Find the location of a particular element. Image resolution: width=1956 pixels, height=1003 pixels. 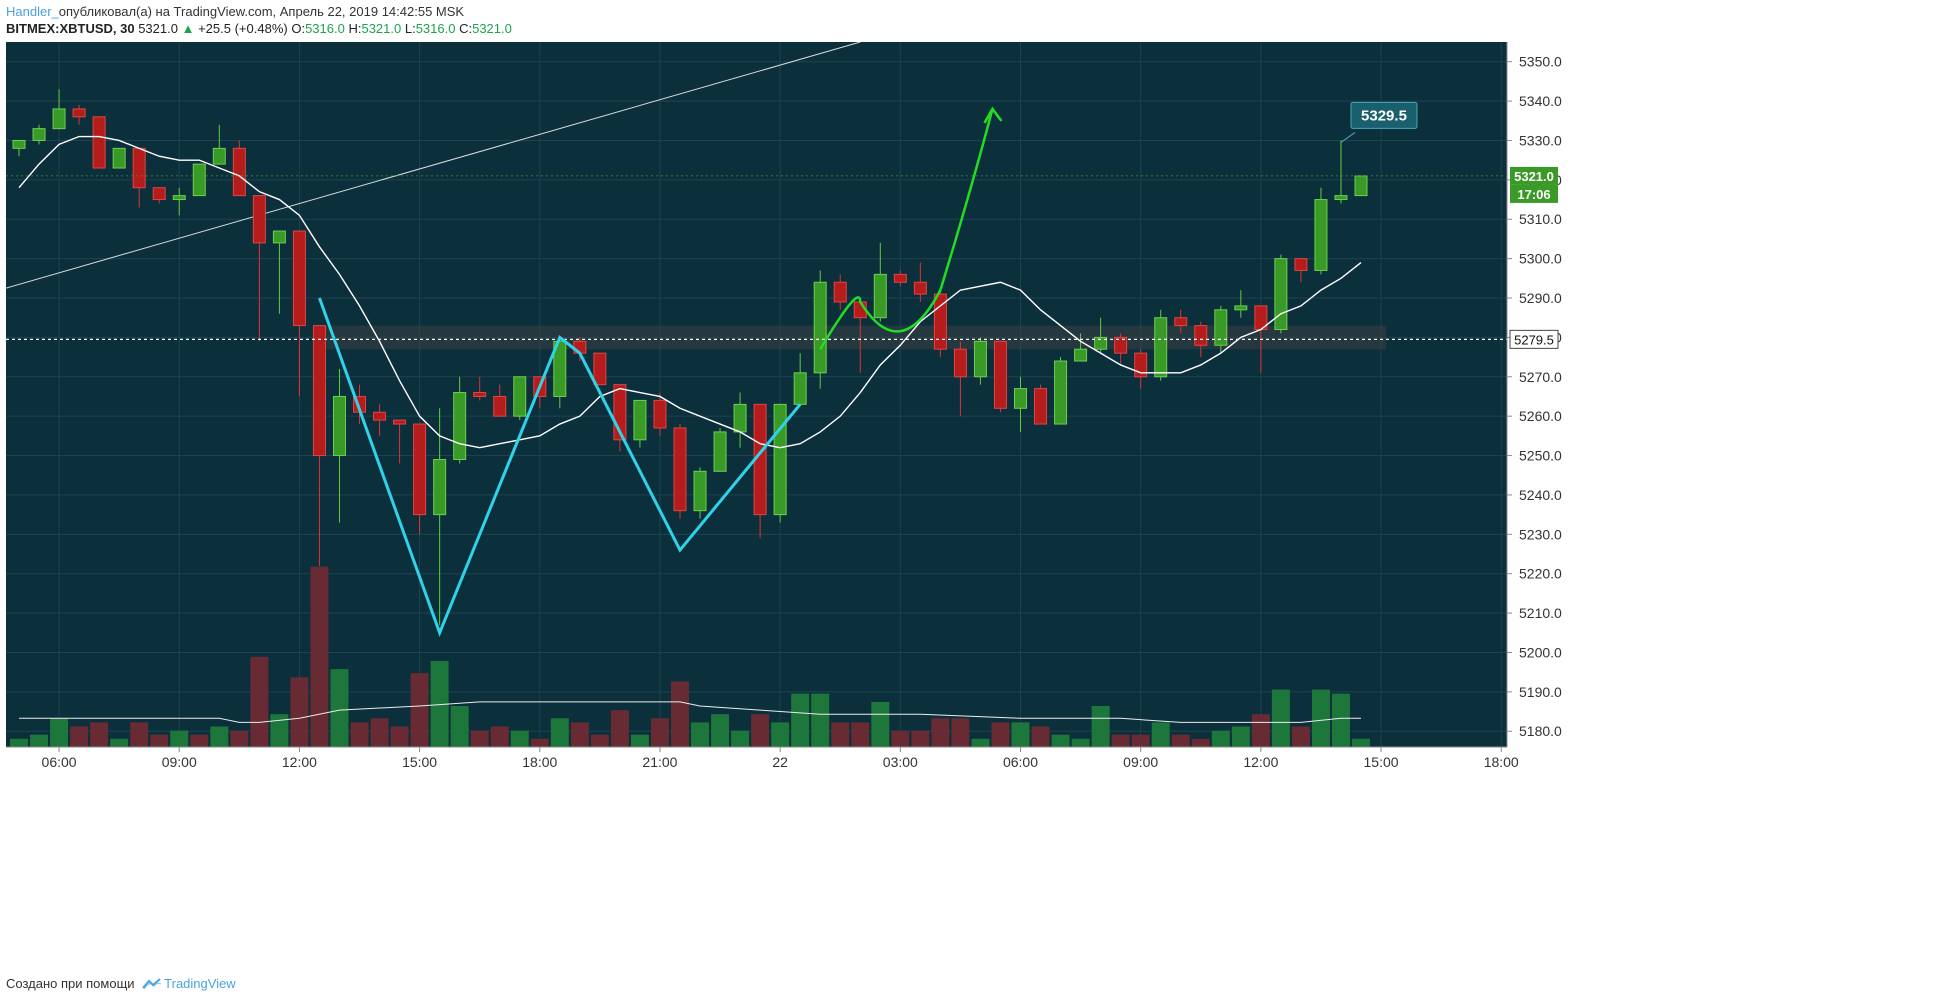

open-label: O: is located at coordinates (298, 28).